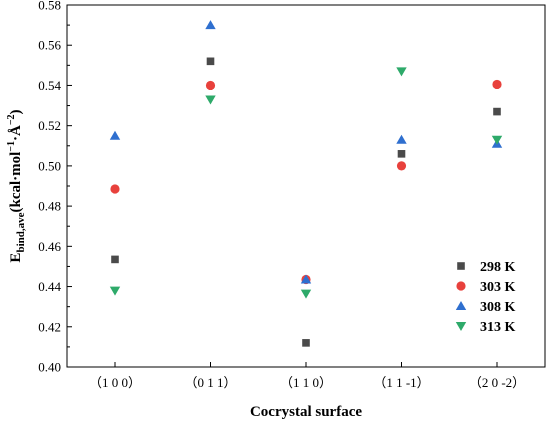 This screenshot has height=424, width=550. I want to click on y-tick-label: 0.50, so click(49, 165).